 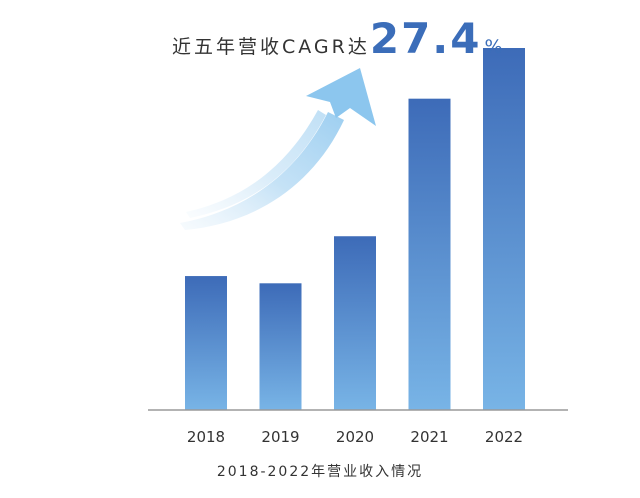 What do you see at coordinates (429, 254) in the screenshot?
I see `bar-2021` at bounding box center [429, 254].